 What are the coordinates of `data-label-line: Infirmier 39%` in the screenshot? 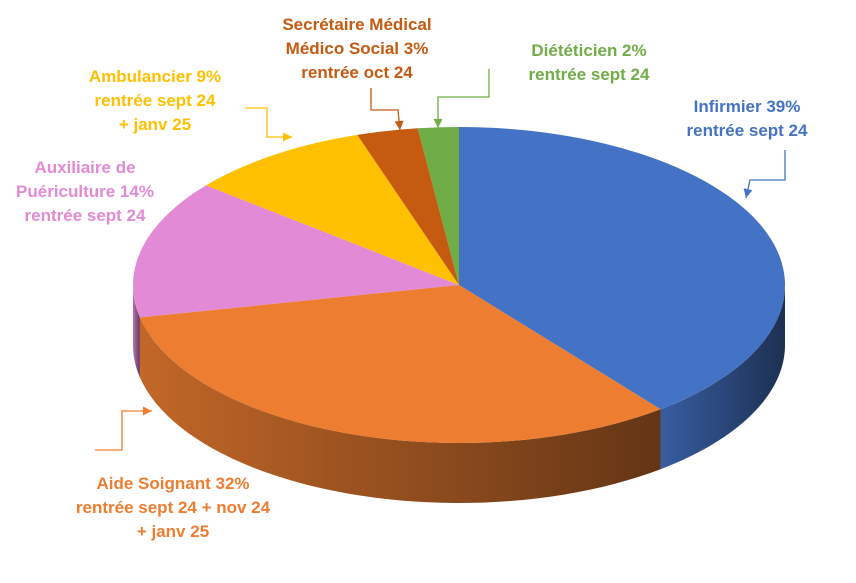 It's located at (747, 106).